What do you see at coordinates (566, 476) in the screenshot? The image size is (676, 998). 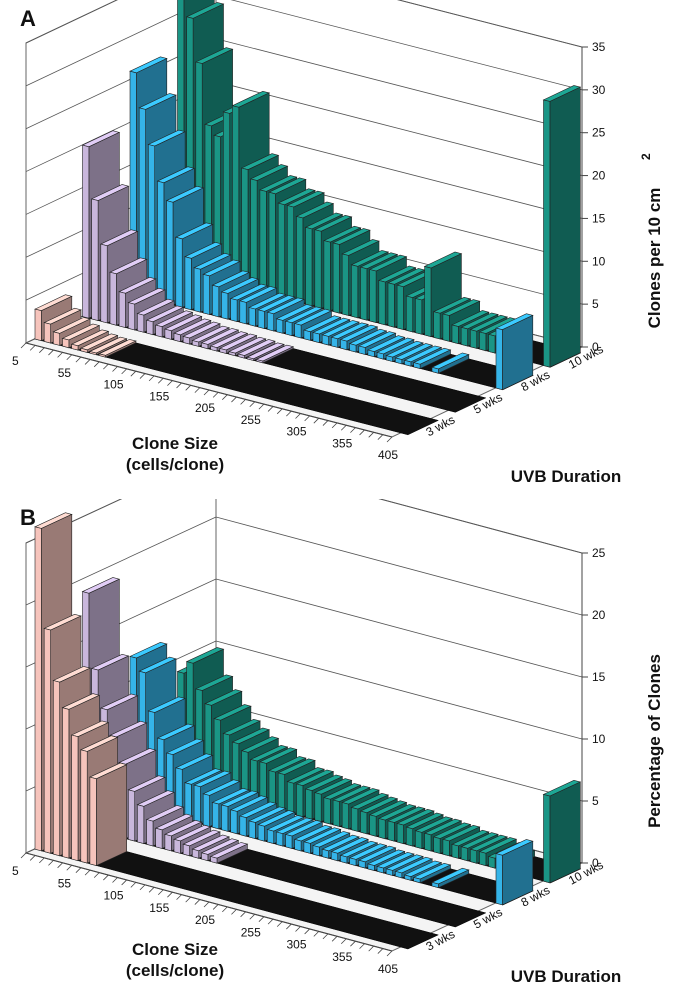 I see `depth-axis-title: UVB Duration` at bounding box center [566, 476].